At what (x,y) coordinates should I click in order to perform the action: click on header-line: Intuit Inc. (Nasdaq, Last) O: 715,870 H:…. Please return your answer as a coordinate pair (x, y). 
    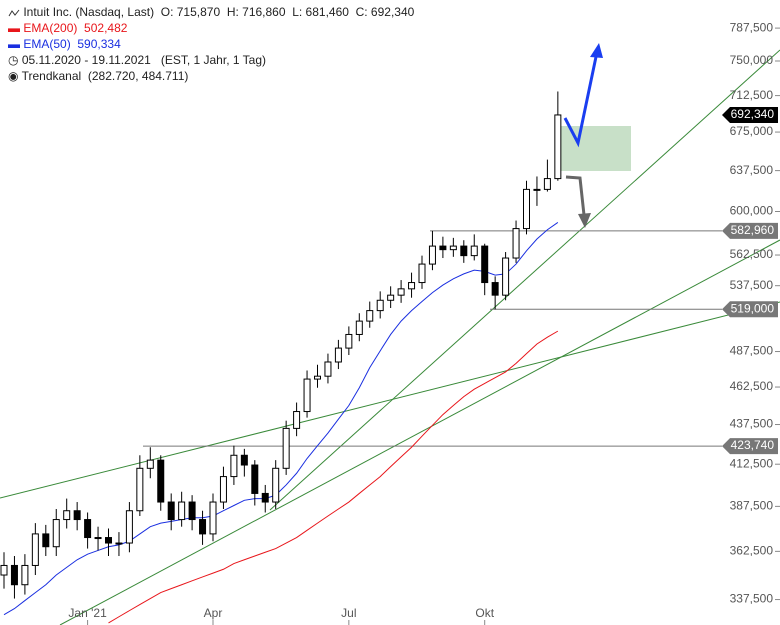
    Looking at the image, I should click on (211, 12).